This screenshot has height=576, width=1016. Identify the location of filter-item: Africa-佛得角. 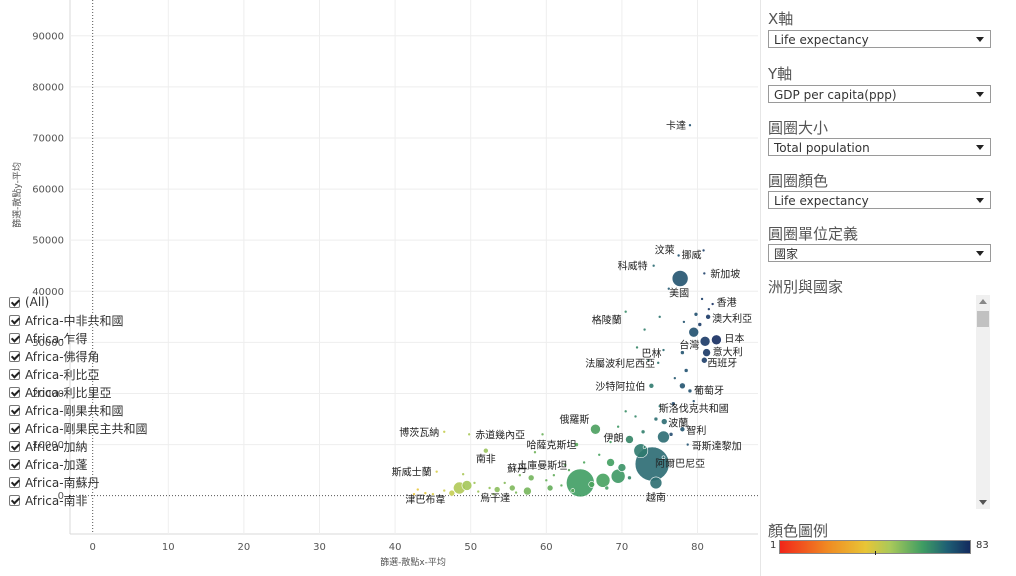
(119, 356).